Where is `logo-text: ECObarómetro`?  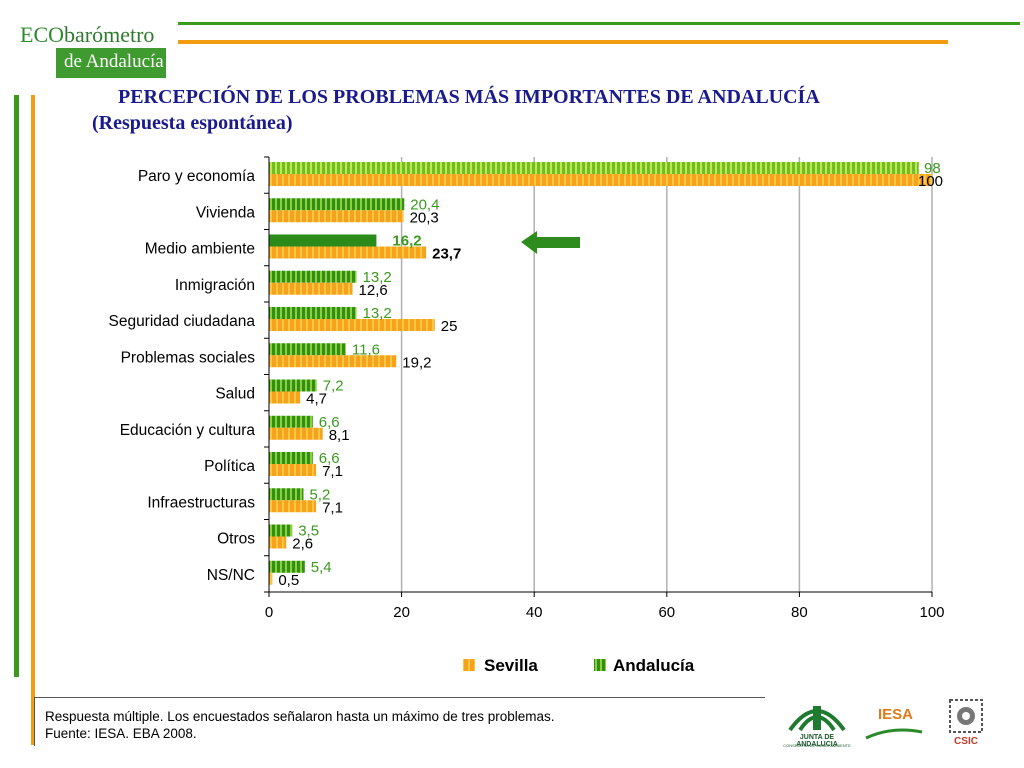 logo-text: ECObarómetro is located at coordinates (87, 35).